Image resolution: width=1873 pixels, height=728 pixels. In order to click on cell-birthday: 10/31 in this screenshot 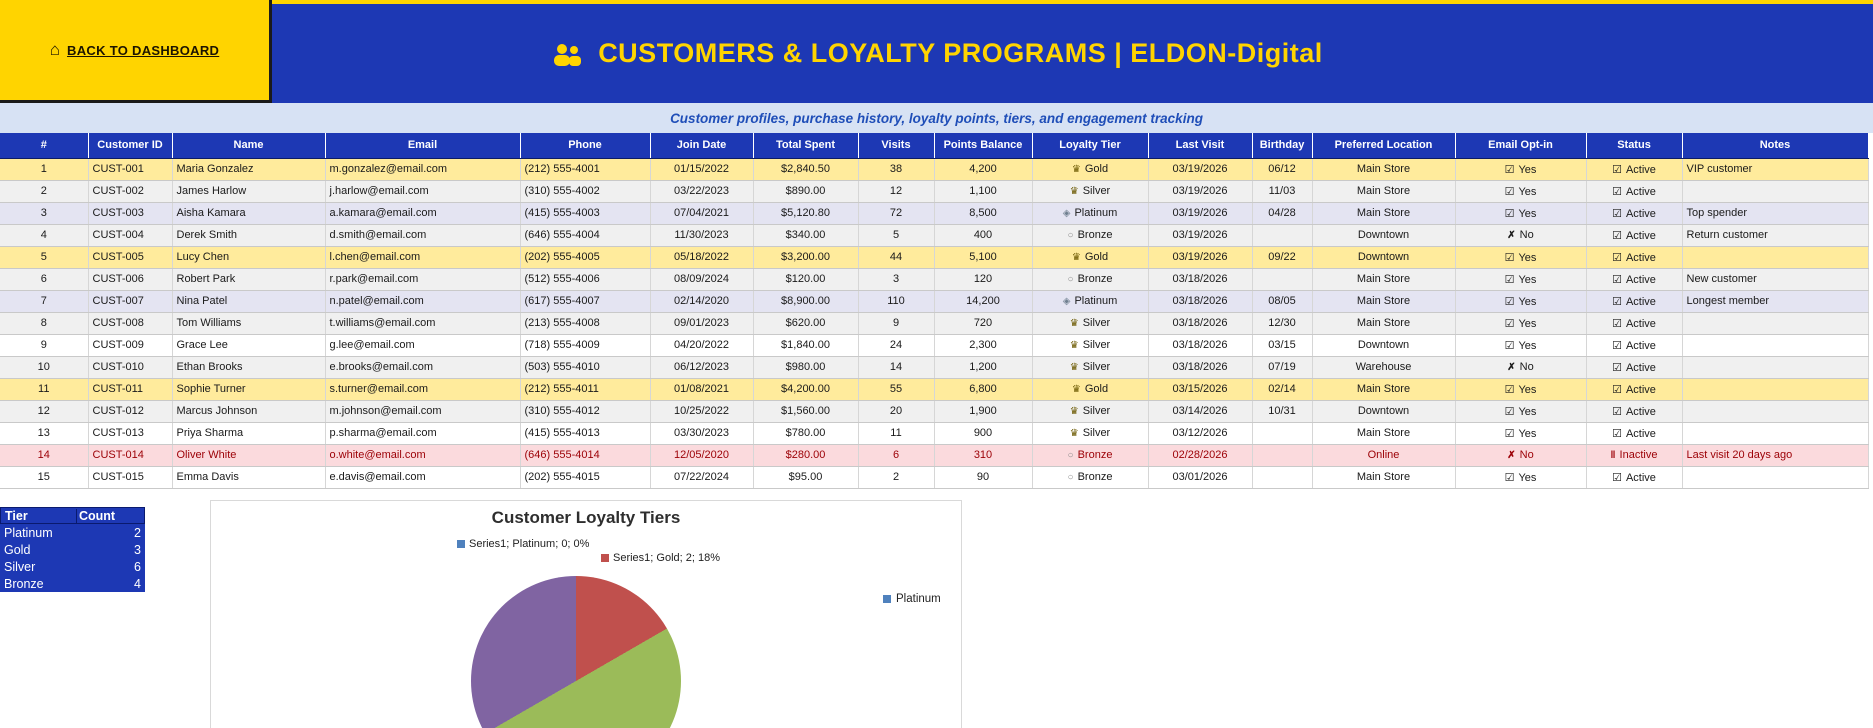, I will do `click(1282, 411)`.